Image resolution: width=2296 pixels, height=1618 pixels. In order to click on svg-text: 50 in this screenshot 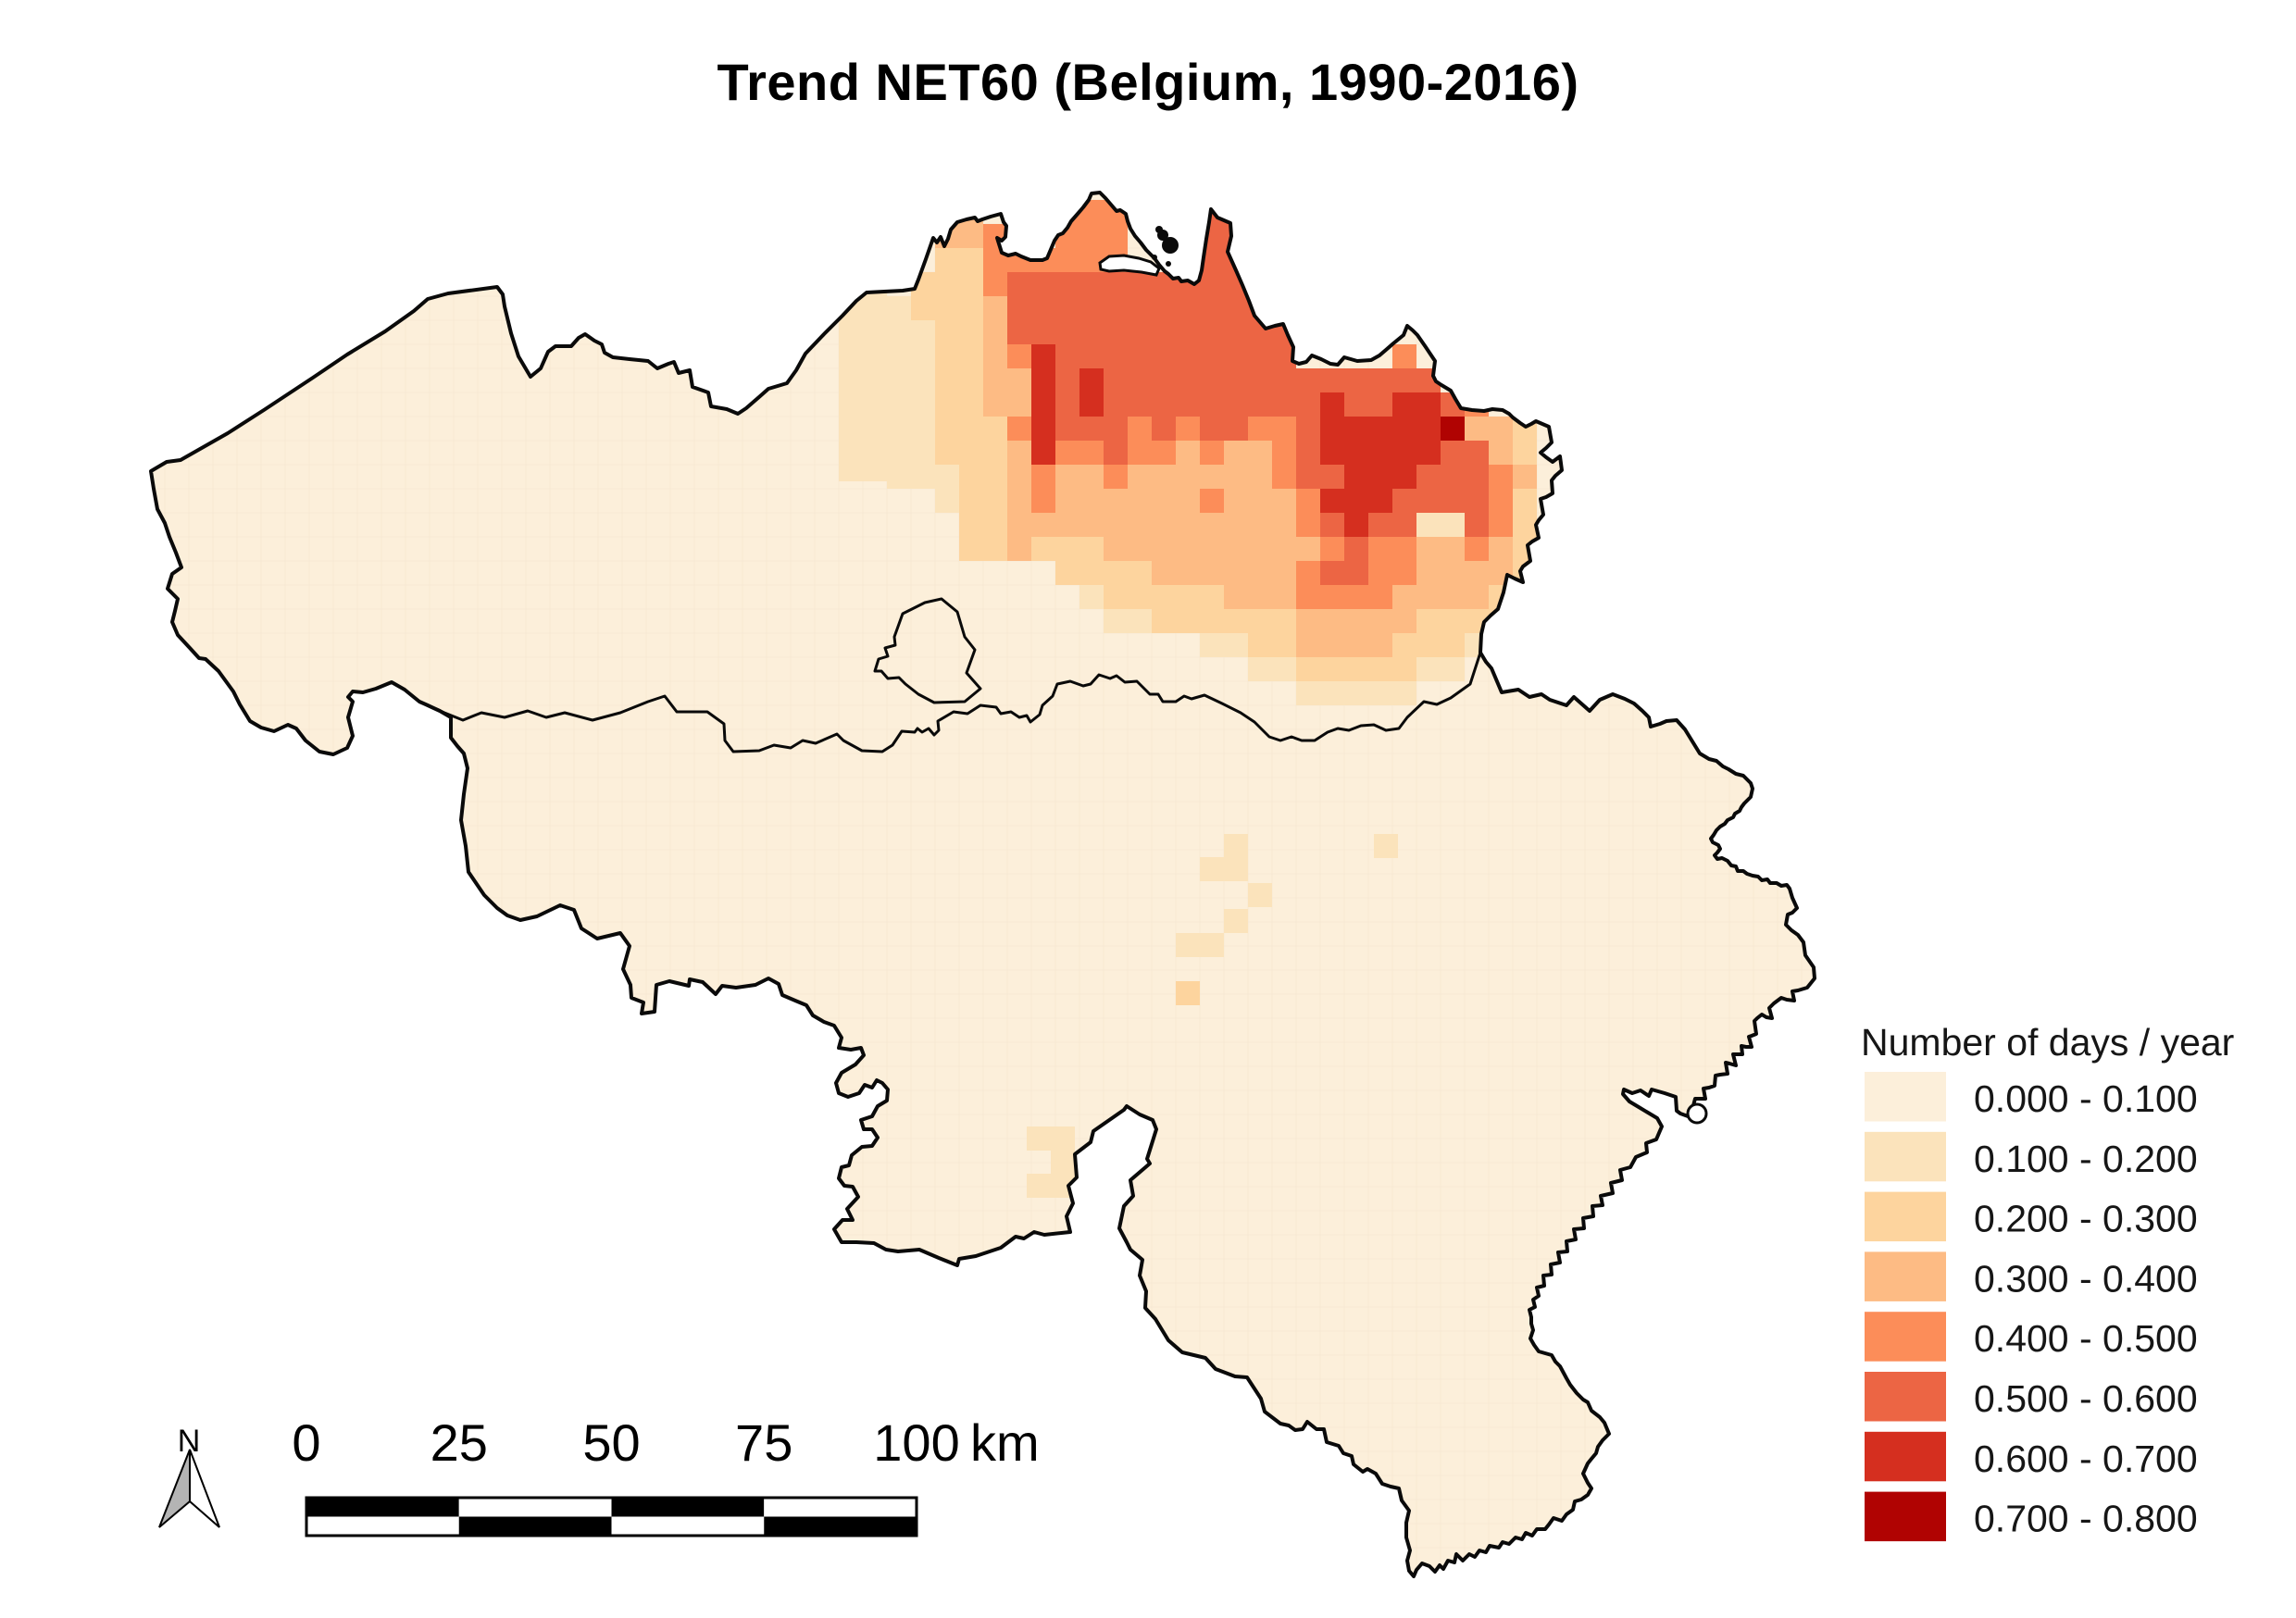, I will do `click(611, 1442)`.